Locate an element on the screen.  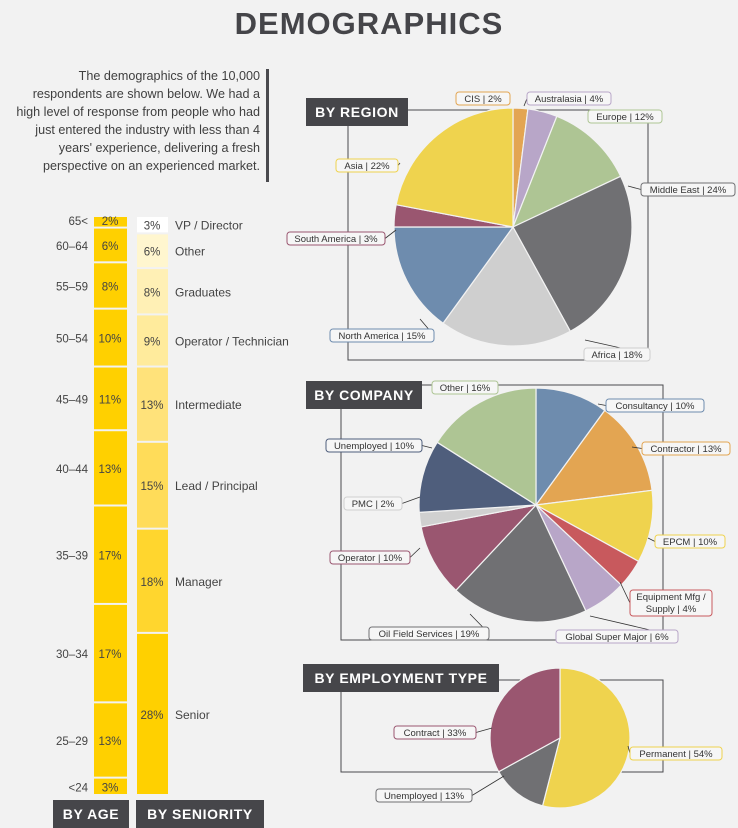
seniority-value-label: 3% is located at coordinates (152, 227).